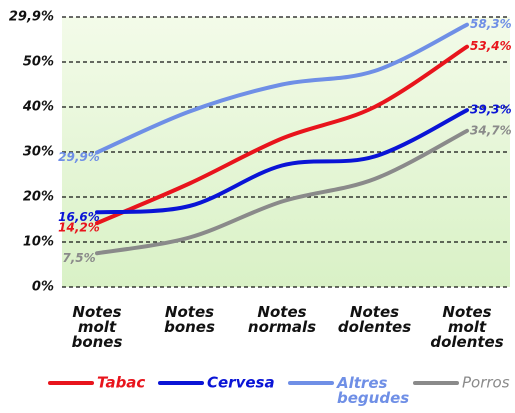 Image resolution: width=515 pixels, height=413 pixels. Describe the element at coordinates (97, 327) in the screenshot. I see `x-tick-label: Notes molt bones` at that location.